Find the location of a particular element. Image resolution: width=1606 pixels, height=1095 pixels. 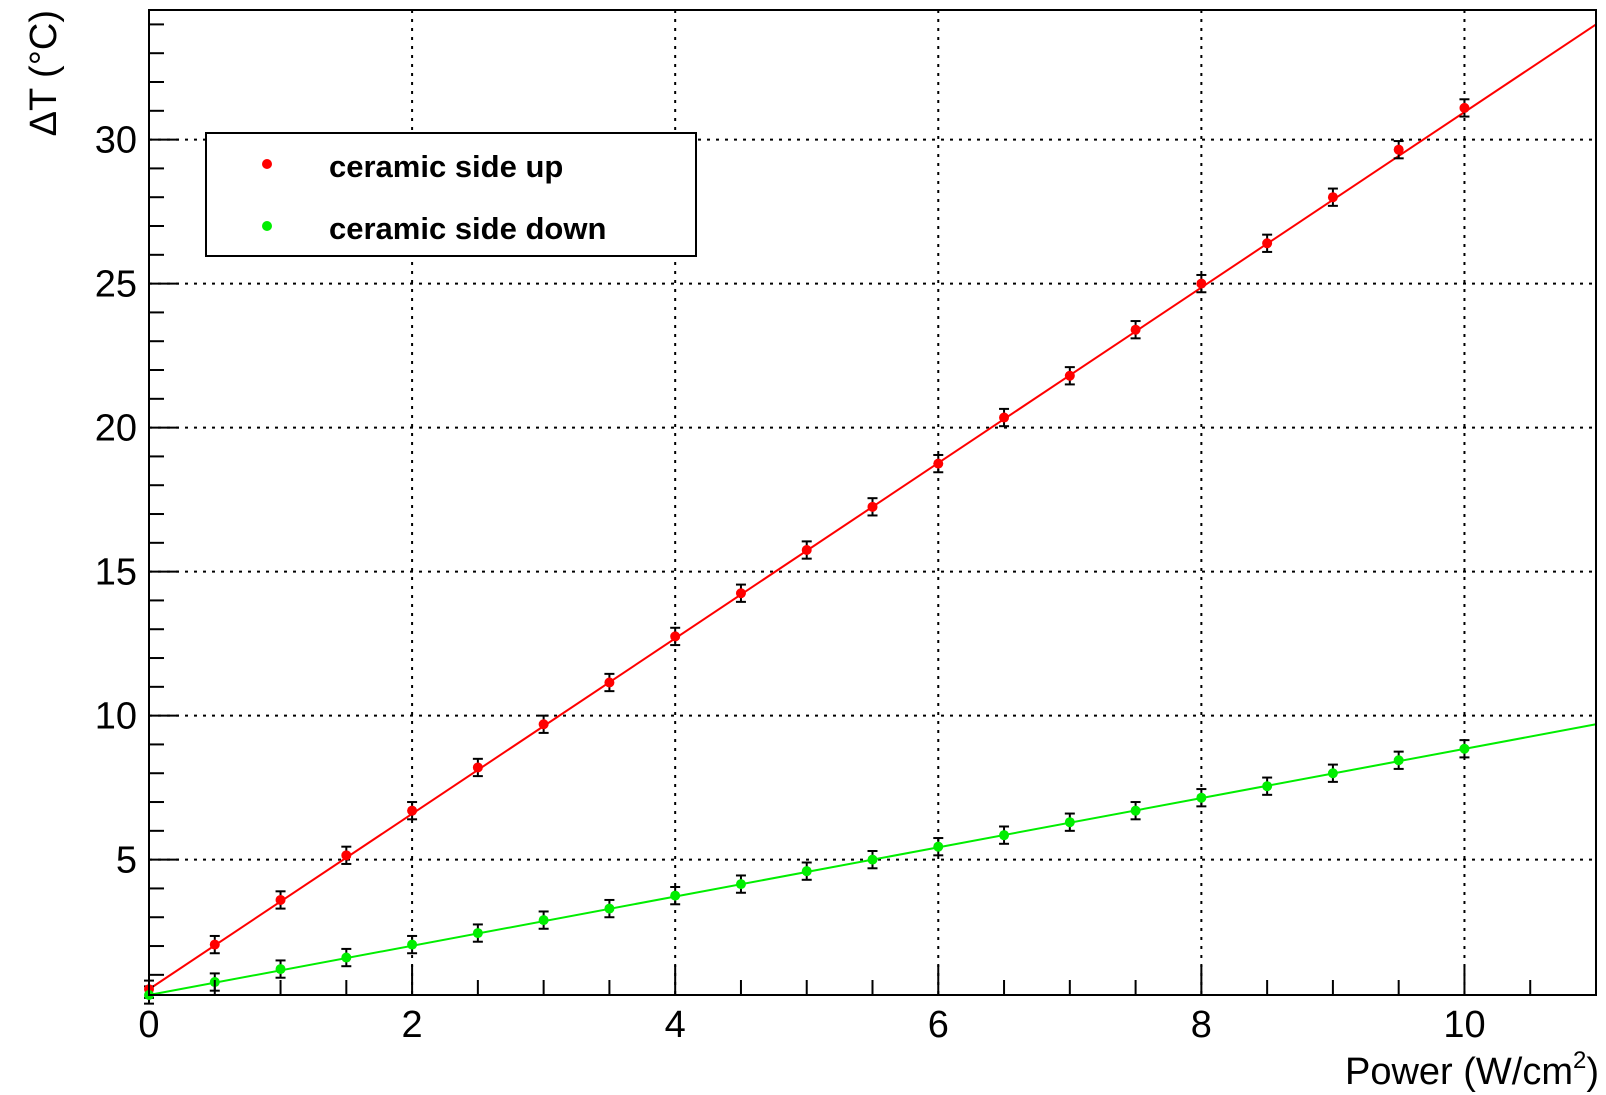

y-tick-label: 15 is located at coordinates (116, 573).